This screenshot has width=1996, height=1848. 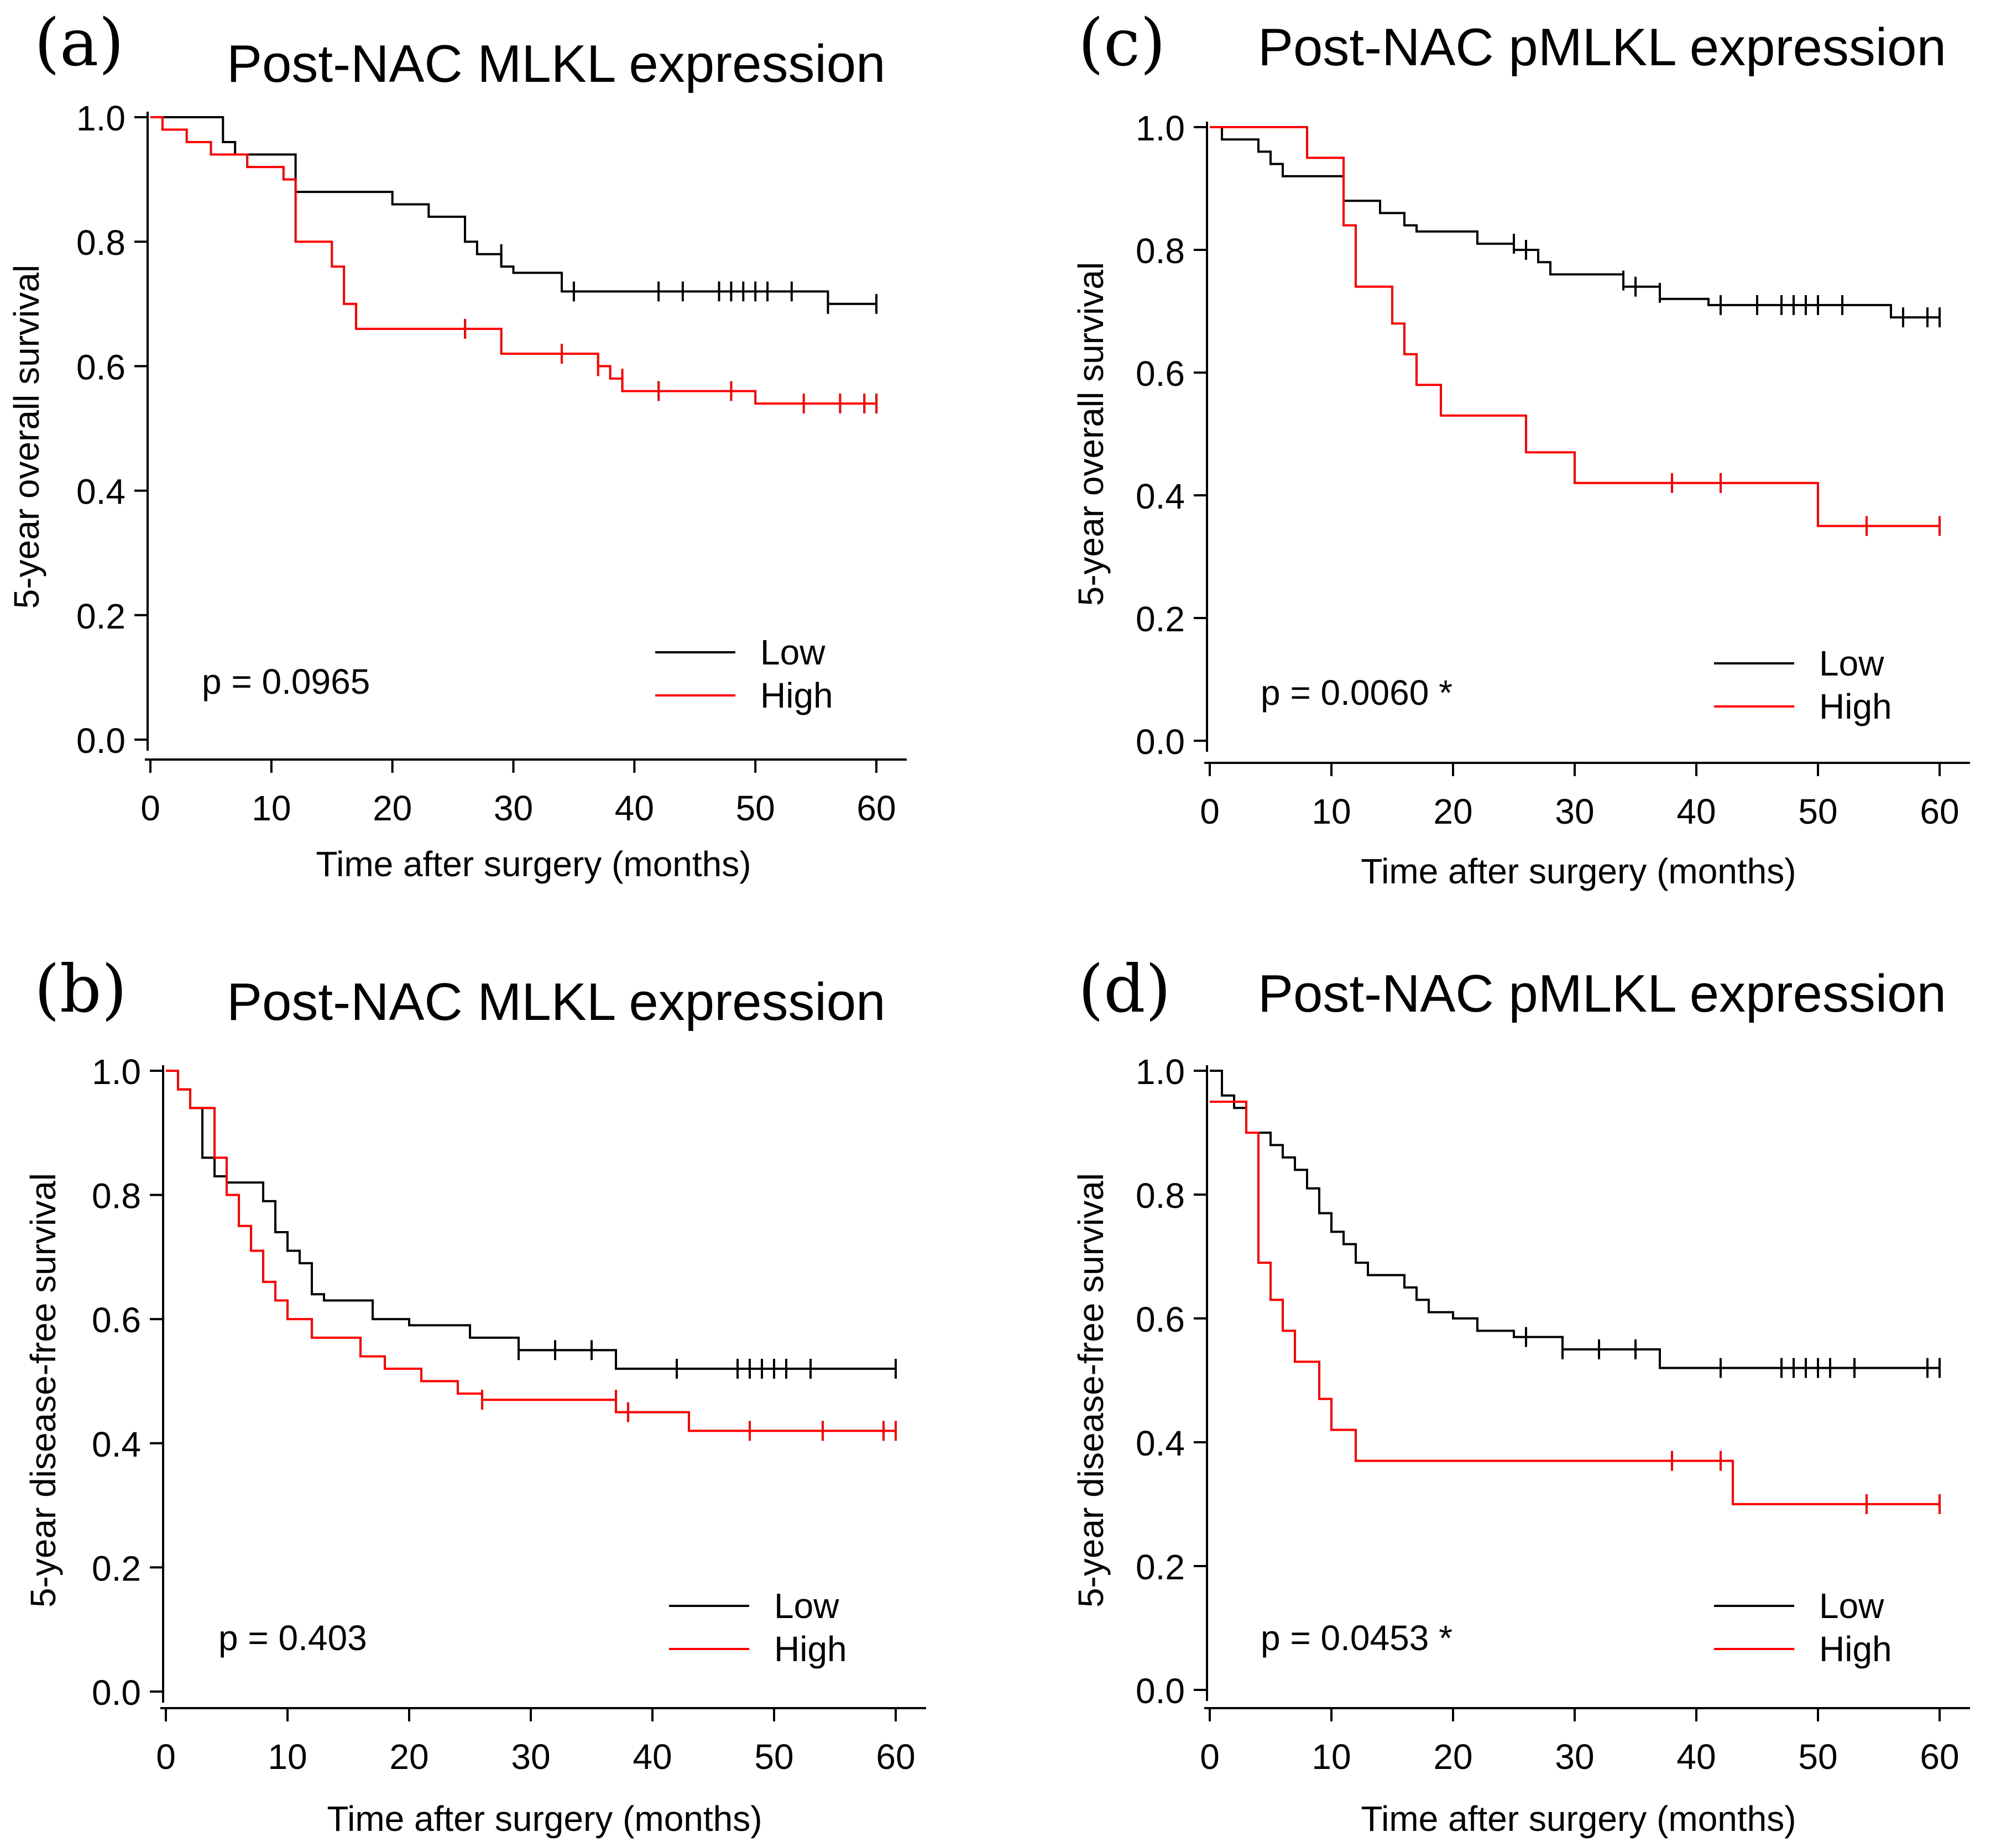 I want to click on panel-letter: (d), so click(x=1124, y=989).